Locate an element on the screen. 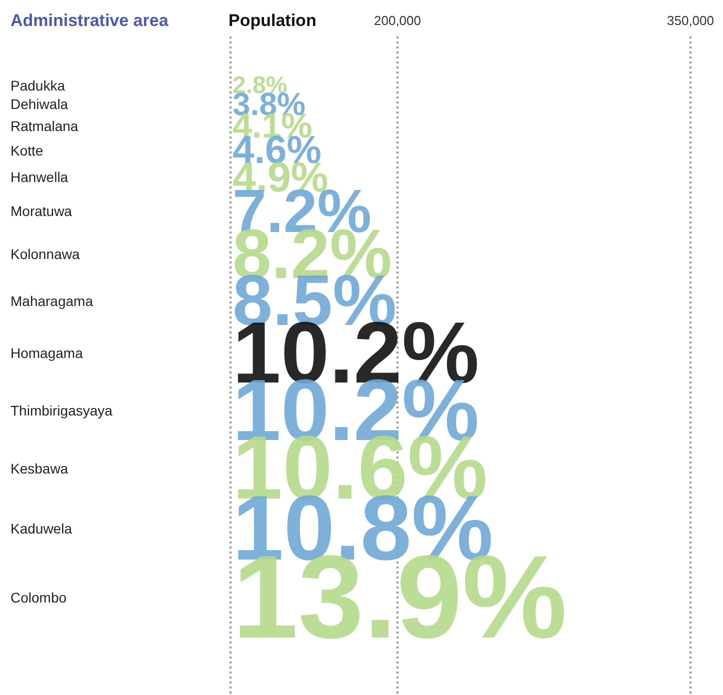  category-label: Moratuwa is located at coordinates (41, 210).